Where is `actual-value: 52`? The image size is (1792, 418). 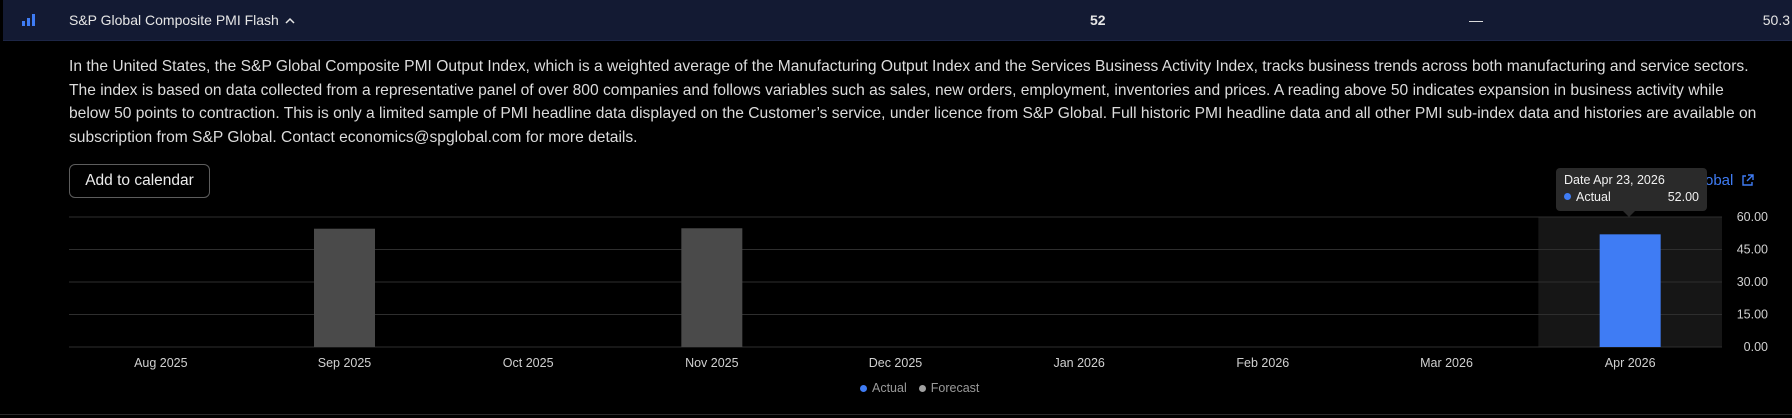 actual-value: 52 is located at coordinates (1098, 20).